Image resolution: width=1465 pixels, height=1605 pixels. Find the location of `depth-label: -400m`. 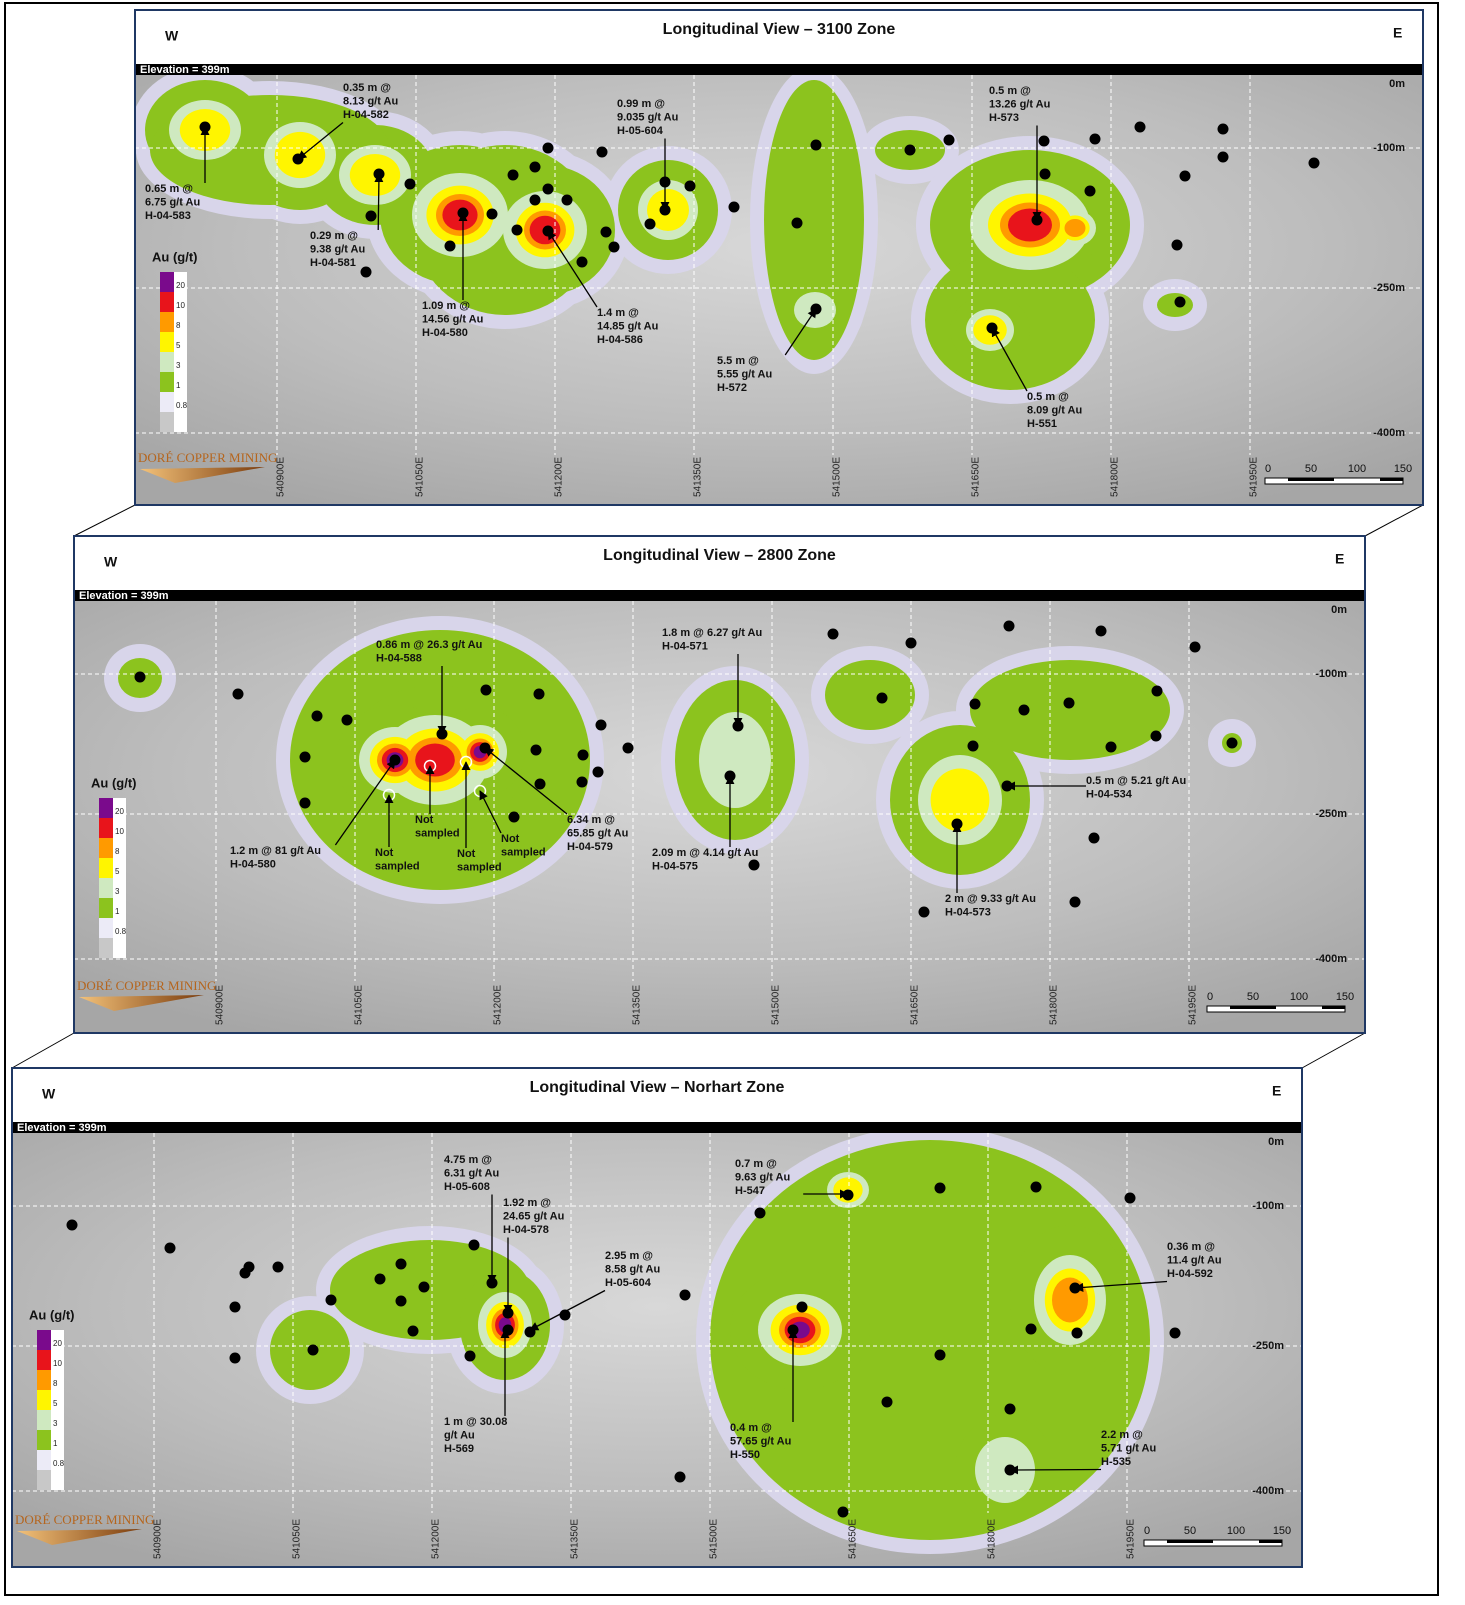

depth-label: -400m is located at coordinates (1268, 1491).